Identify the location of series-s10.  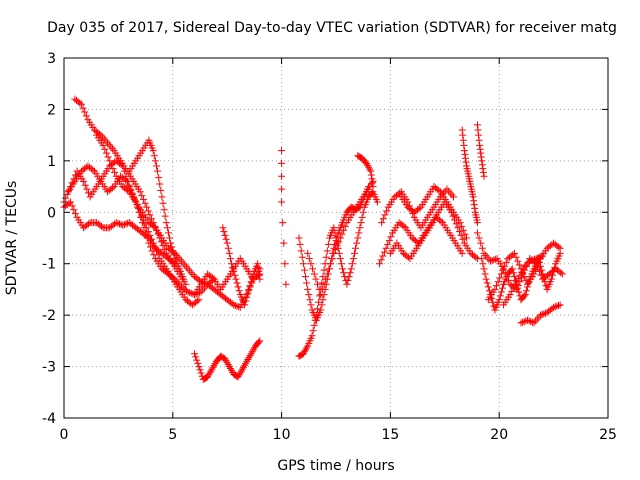
(284, 217).